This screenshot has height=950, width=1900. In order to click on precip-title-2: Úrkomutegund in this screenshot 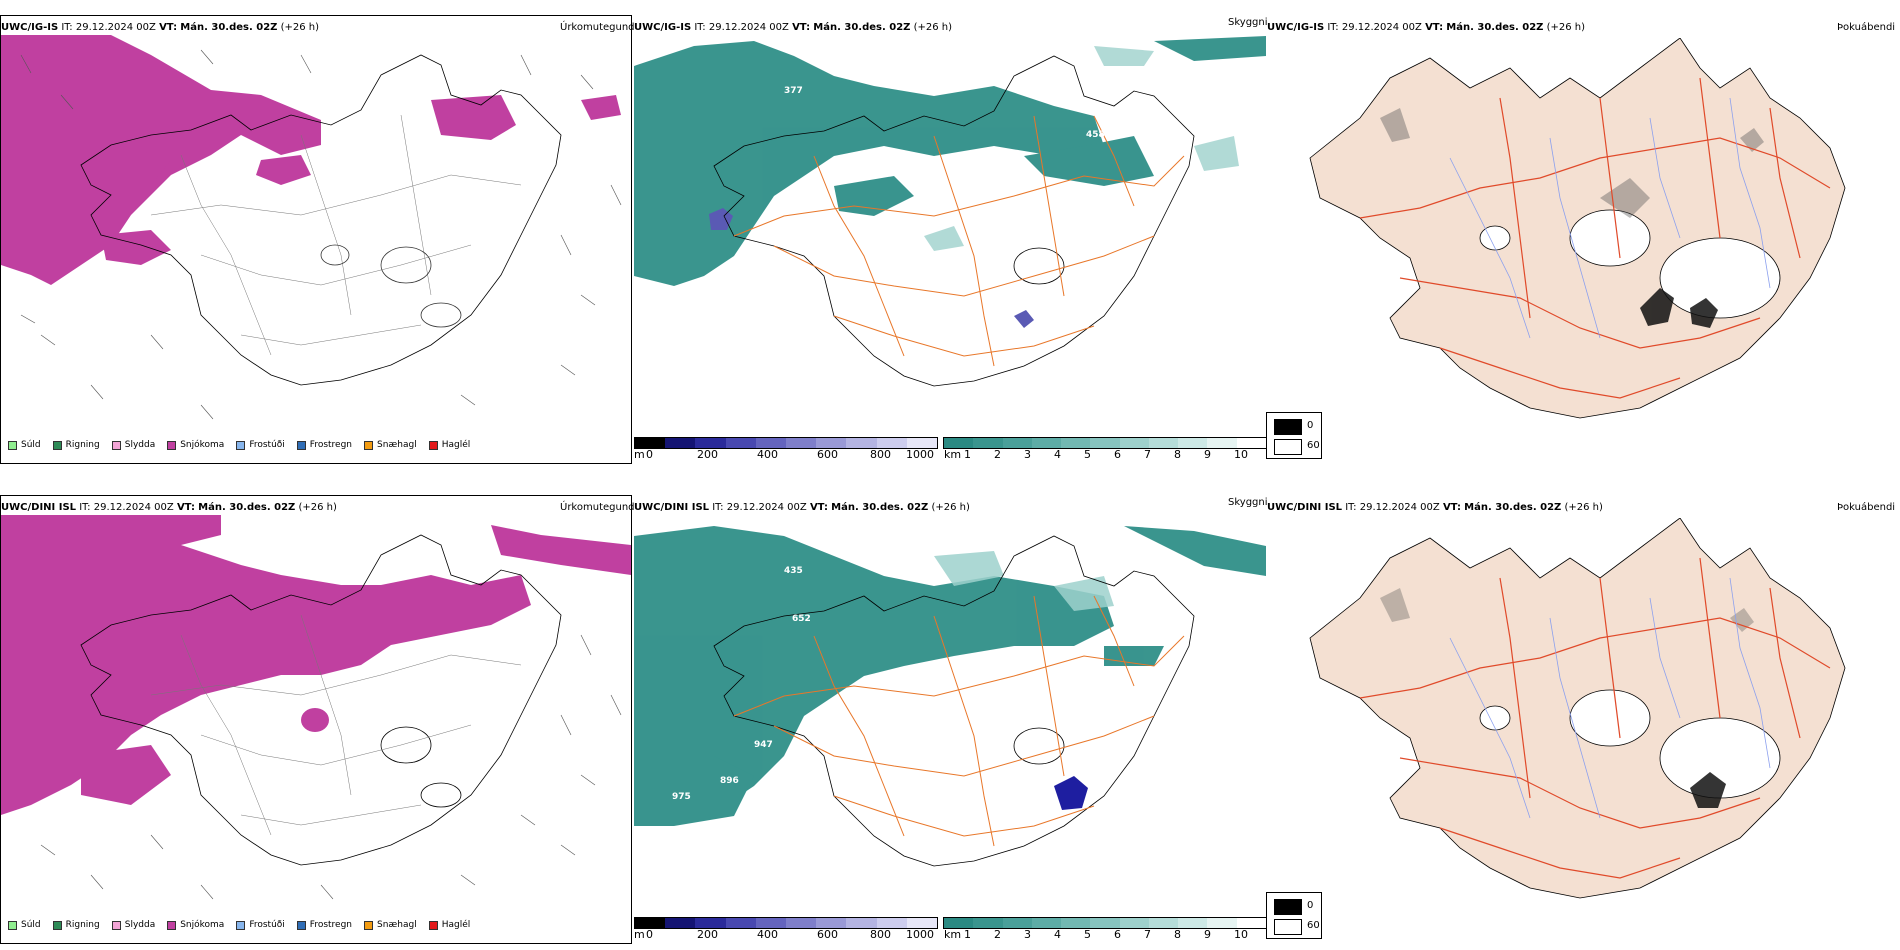, I will do `click(597, 507)`.